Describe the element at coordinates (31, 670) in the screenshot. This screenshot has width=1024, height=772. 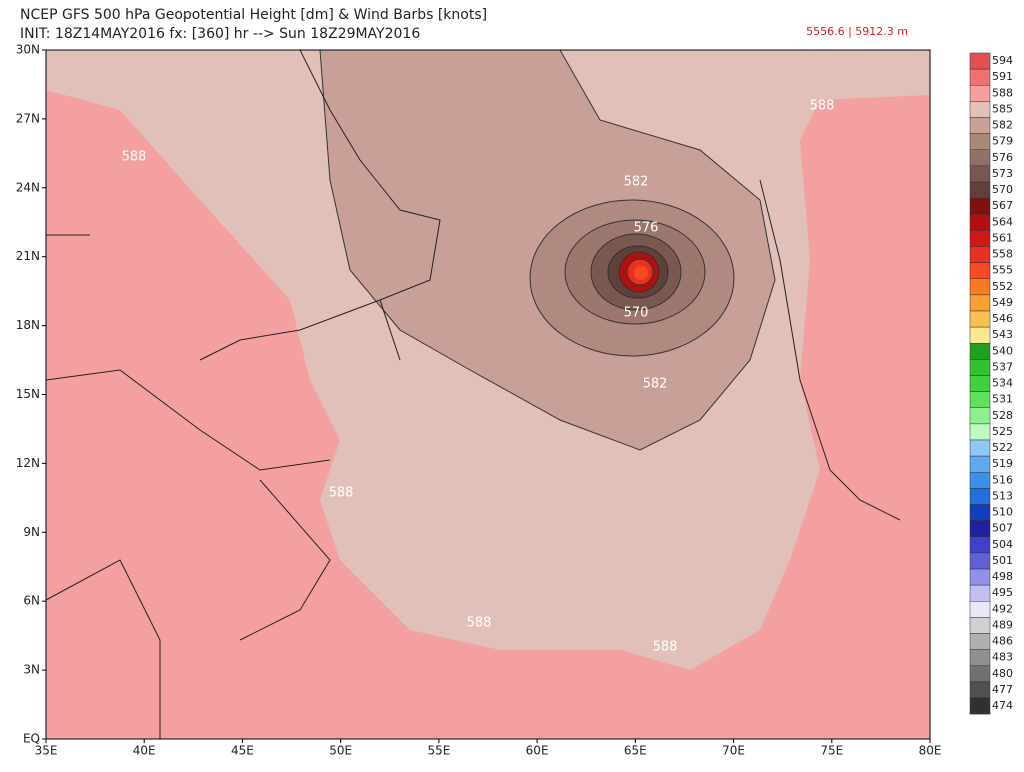
I see `lat-label: 3N` at that location.